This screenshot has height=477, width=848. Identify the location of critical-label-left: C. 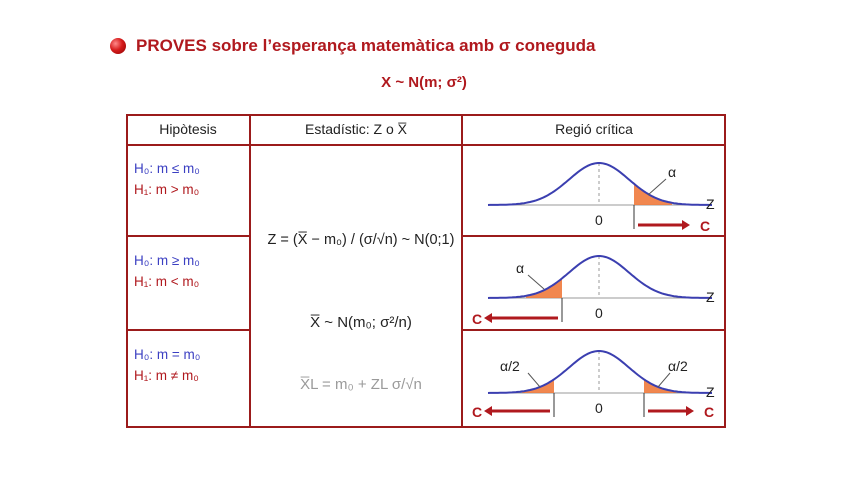
(477, 412).